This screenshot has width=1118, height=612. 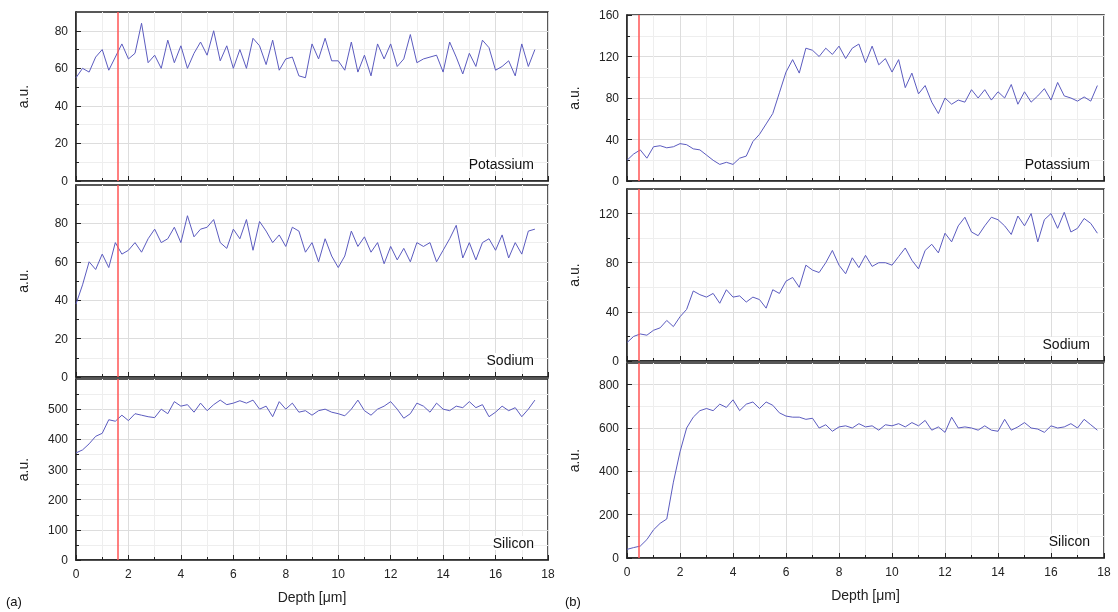 I want to click on text: (b), so click(x=573, y=601).